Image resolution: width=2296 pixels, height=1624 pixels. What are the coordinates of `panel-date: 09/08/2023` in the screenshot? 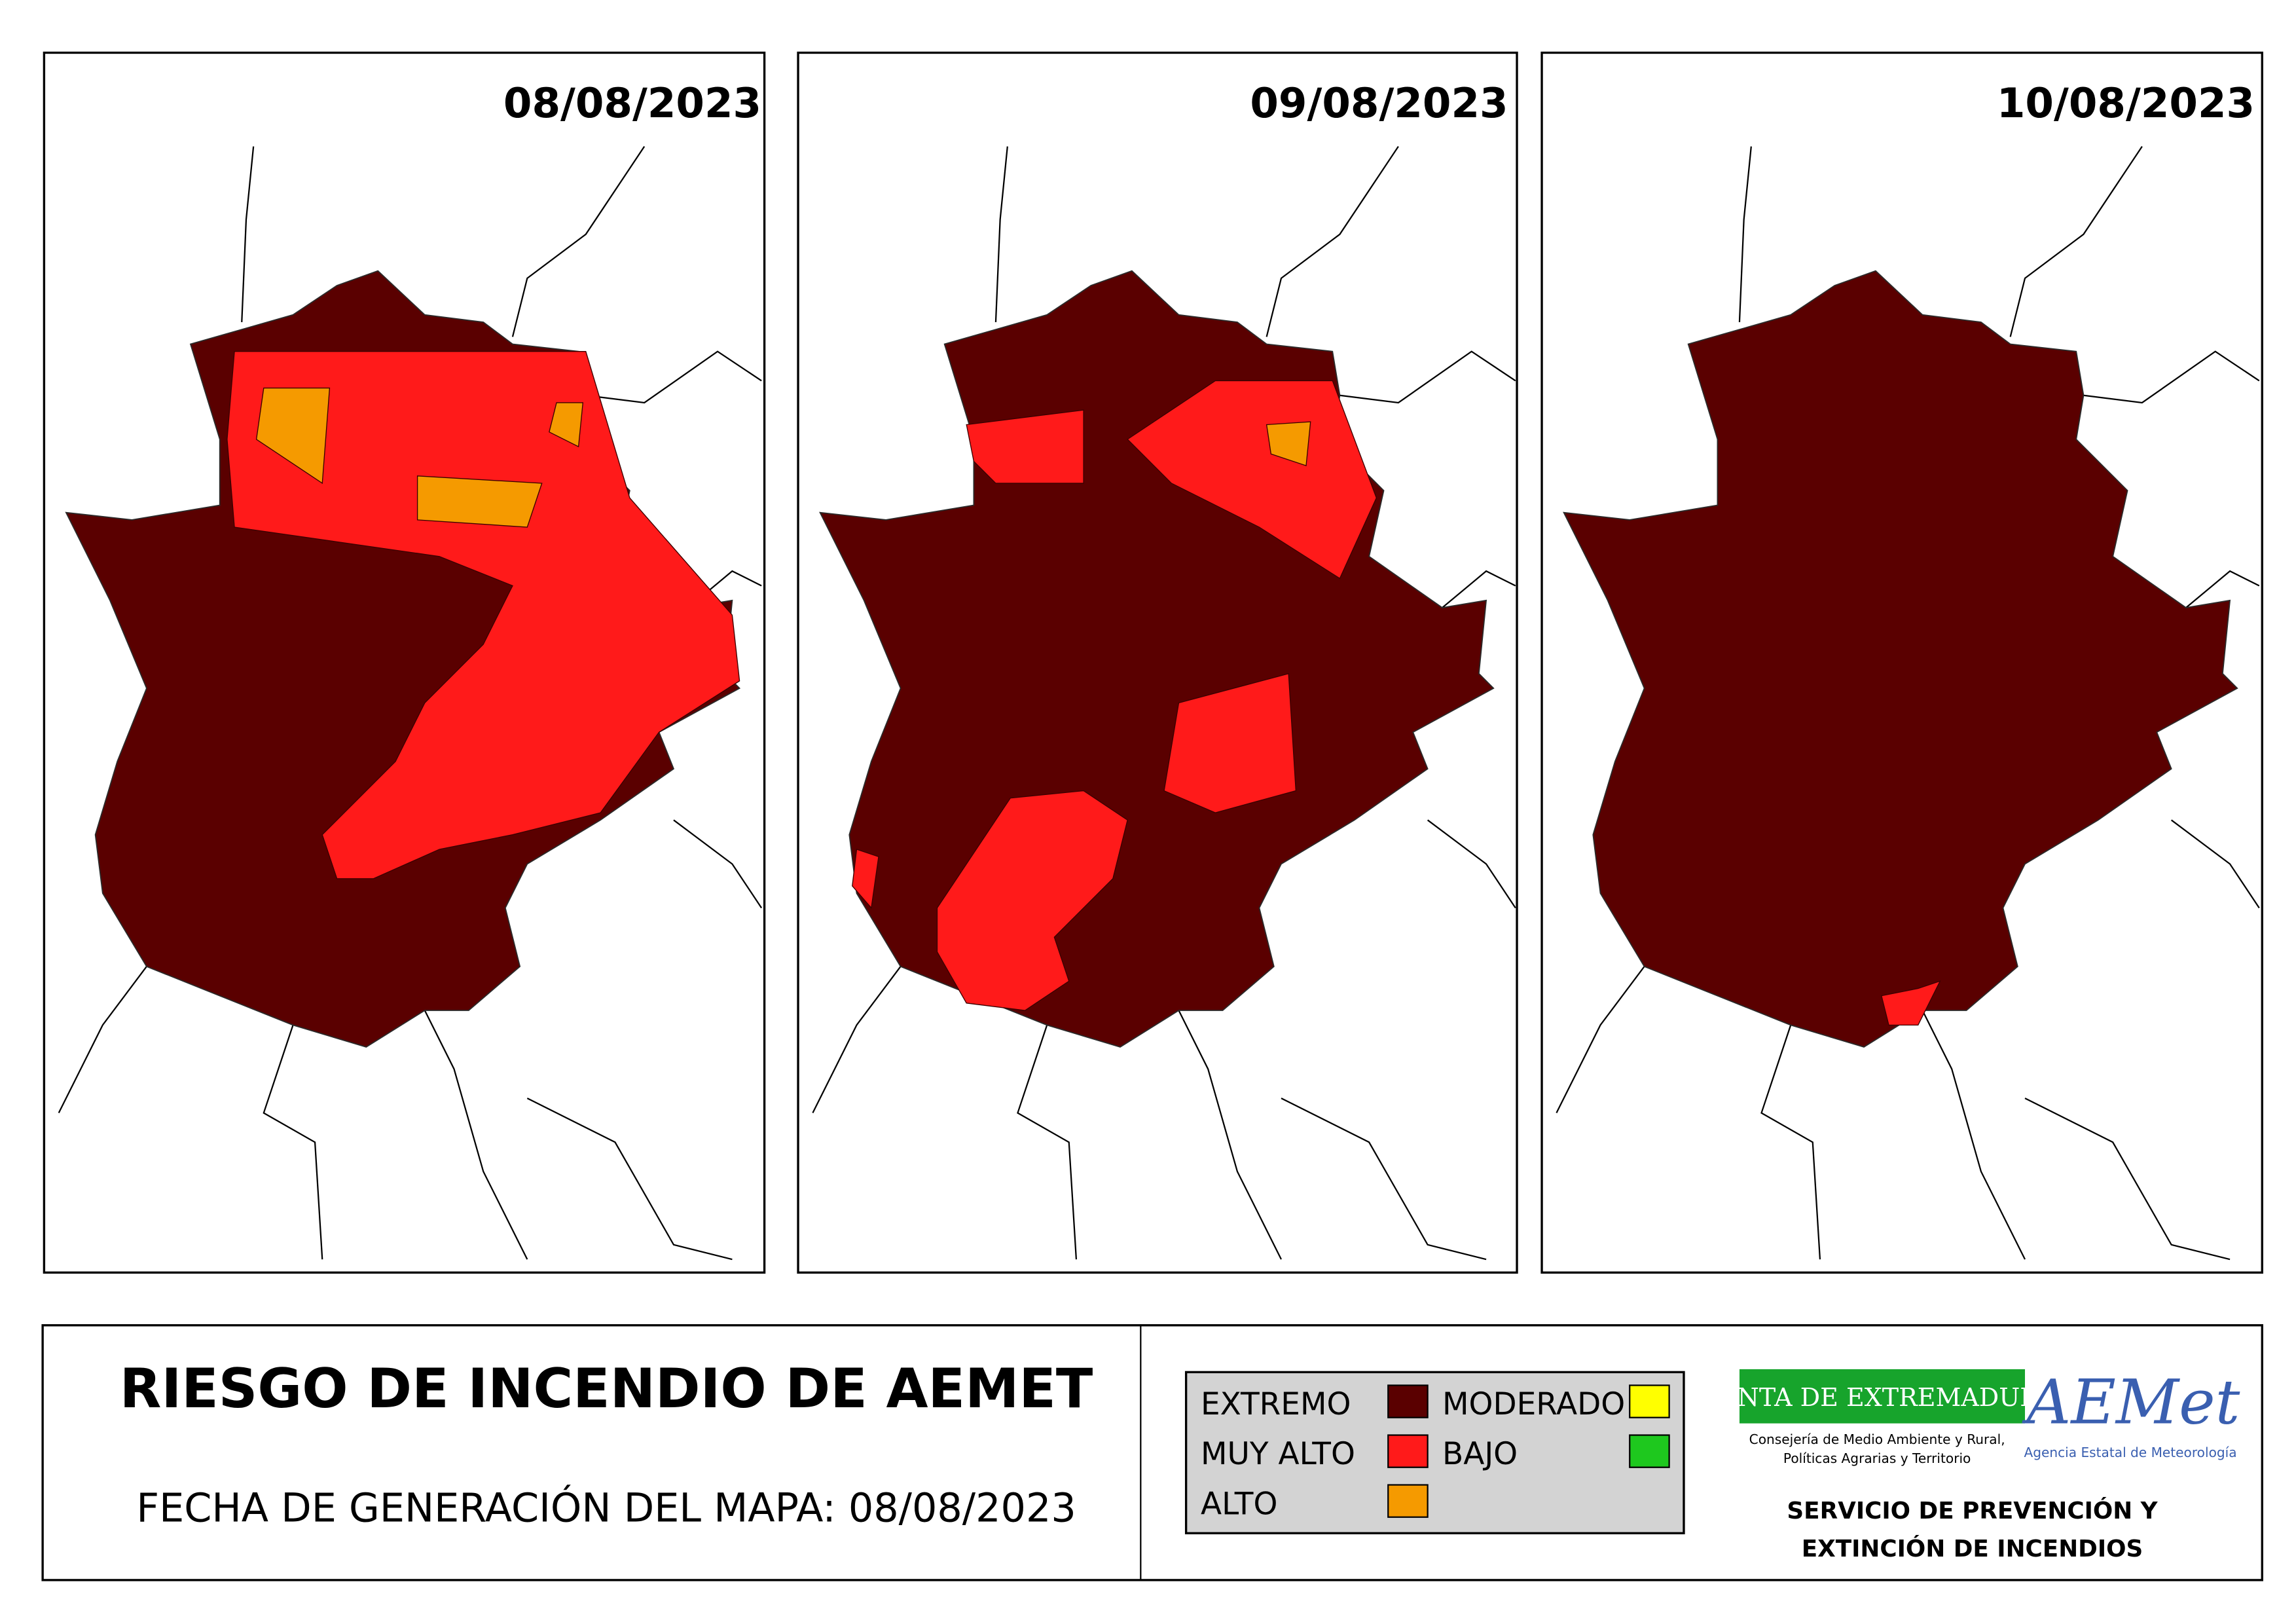 It's located at (1379, 103).